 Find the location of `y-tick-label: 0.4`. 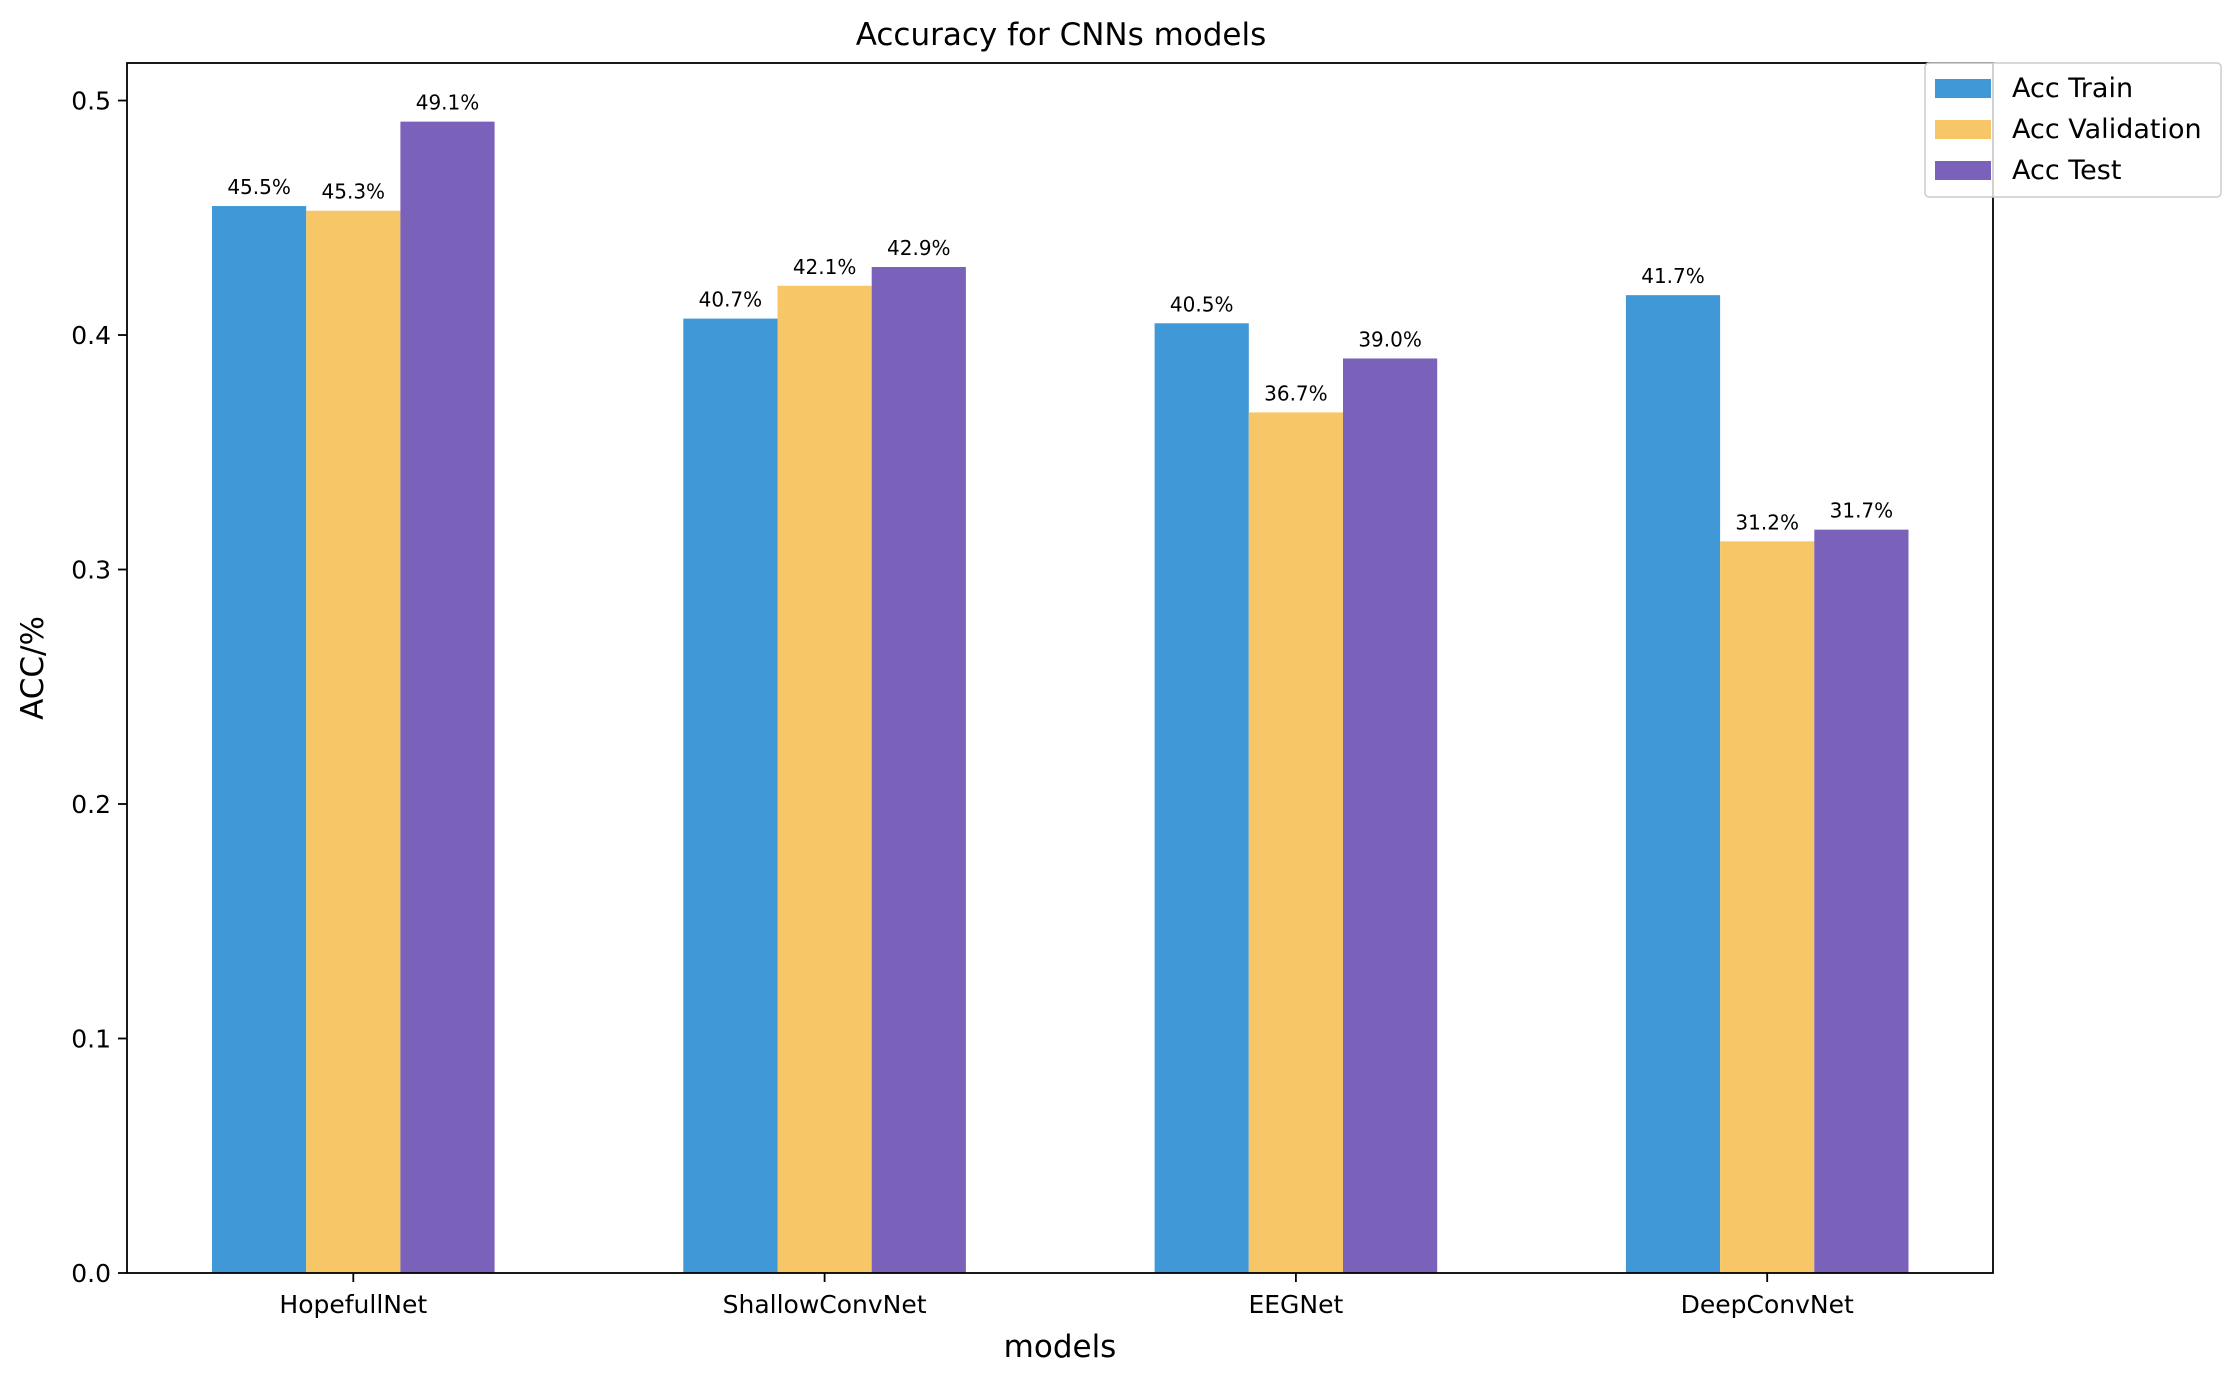

y-tick-label: 0.4 is located at coordinates (91, 335).